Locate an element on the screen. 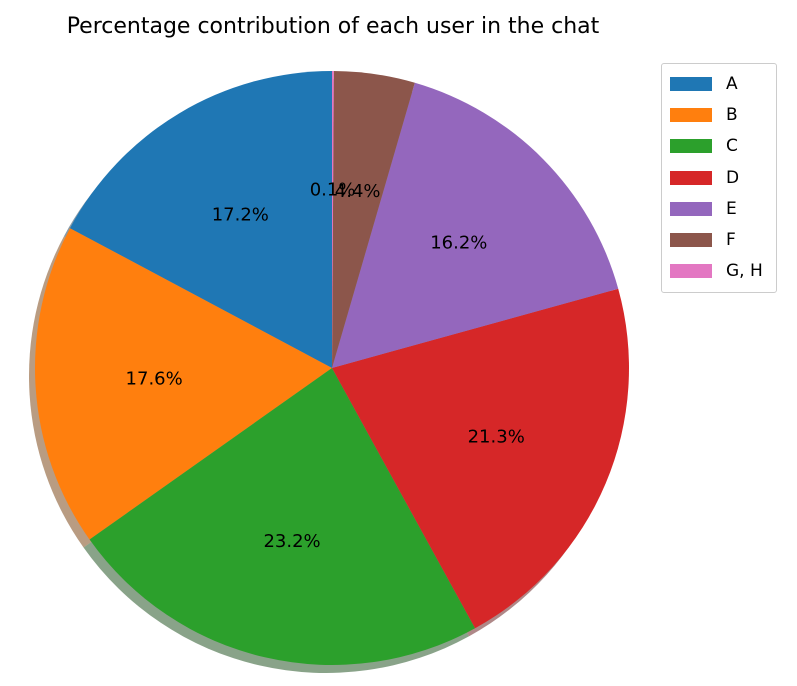 This screenshot has width=797, height=686. legend-label: B is located at coordinates (732, 114).